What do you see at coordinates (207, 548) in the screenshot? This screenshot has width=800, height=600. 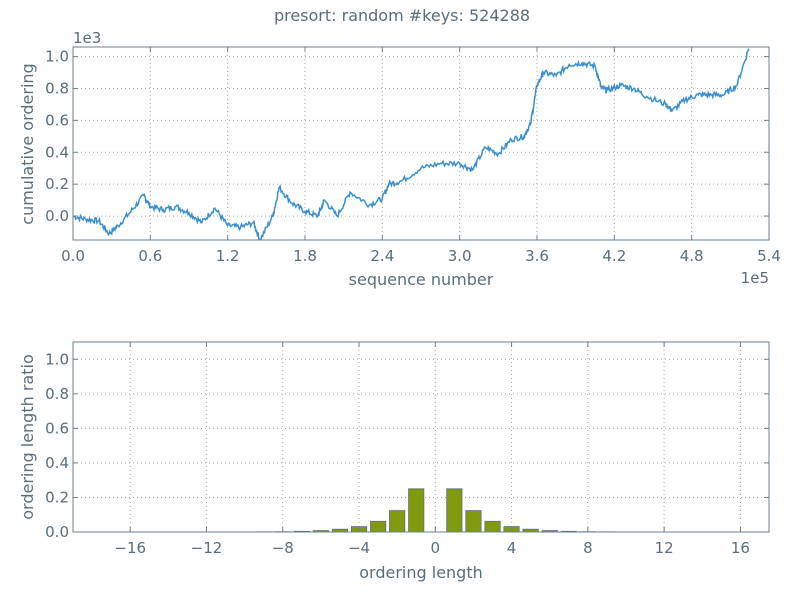 I see `bar-chart-x-tick-label: −12` at bounding box center [207, 548].